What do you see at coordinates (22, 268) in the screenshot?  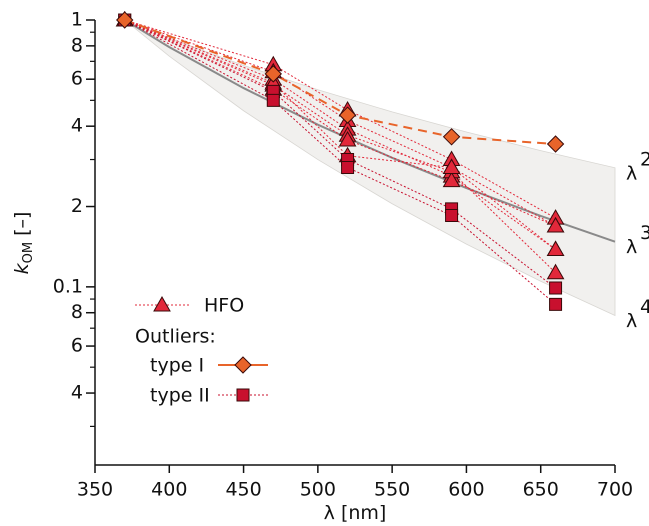 I see `y-label-symbol: k` at bounding box center [22, 268].